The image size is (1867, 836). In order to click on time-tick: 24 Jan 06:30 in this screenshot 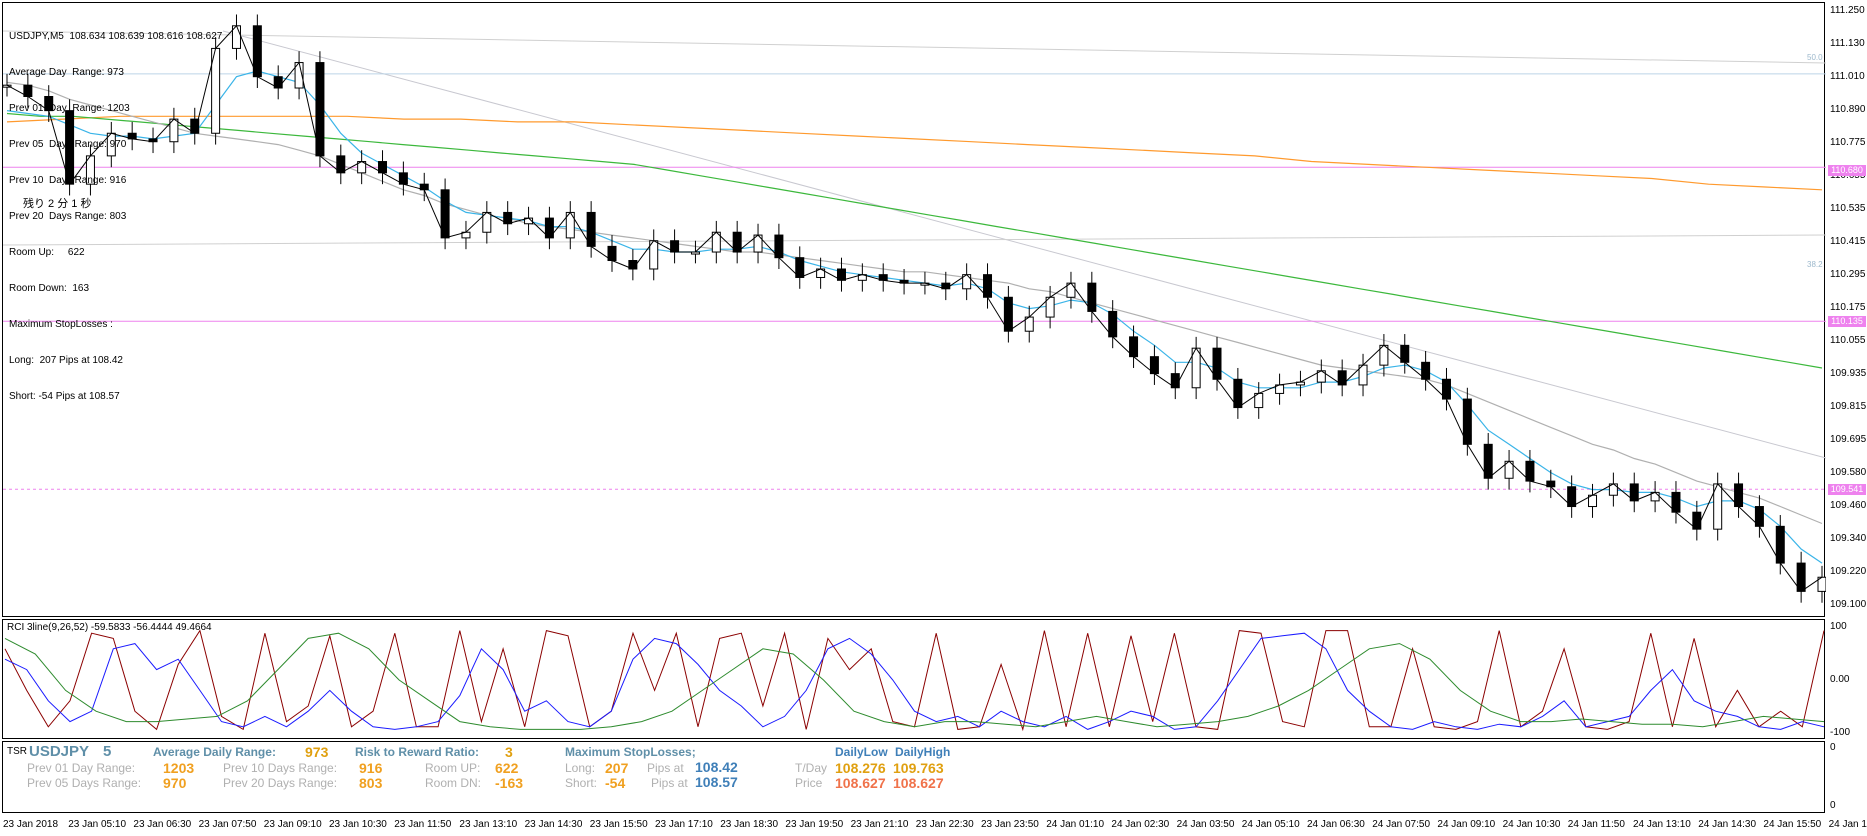, I will do `click(1336, 824)`.